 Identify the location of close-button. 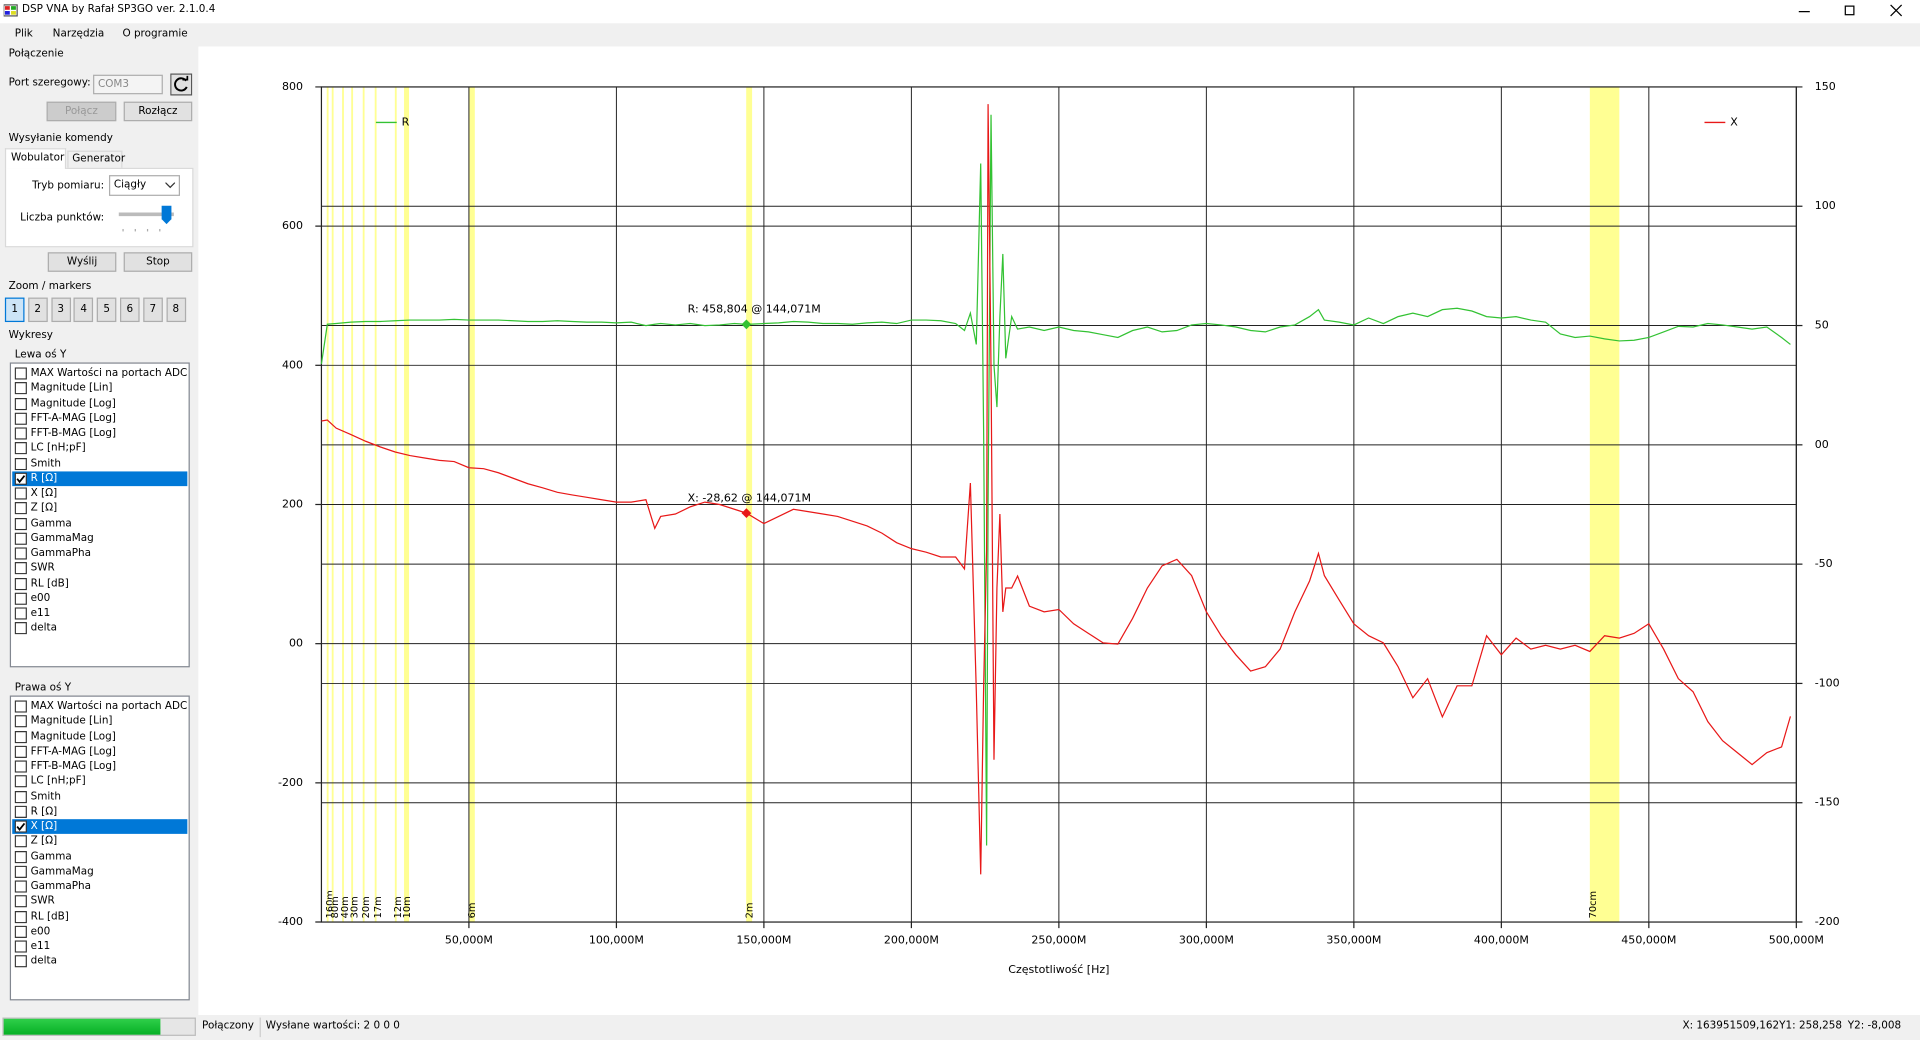
(1896, 10).